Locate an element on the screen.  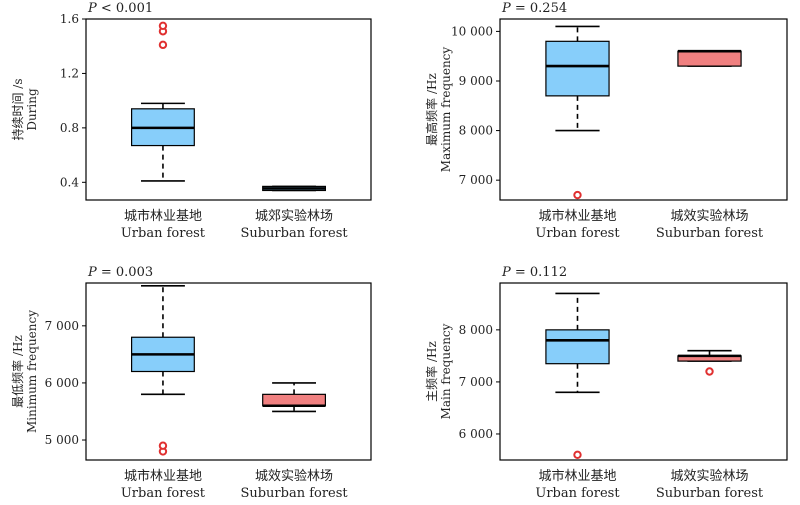
y-axis-title-en: Minimum frequency is located at coordinates (32, 371).